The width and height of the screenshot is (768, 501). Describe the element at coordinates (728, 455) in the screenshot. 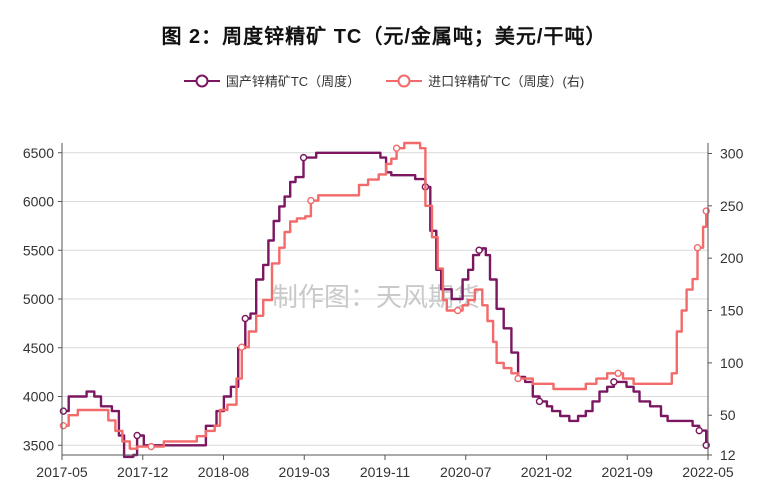

I see `y2-tick-label: 12` at that location.